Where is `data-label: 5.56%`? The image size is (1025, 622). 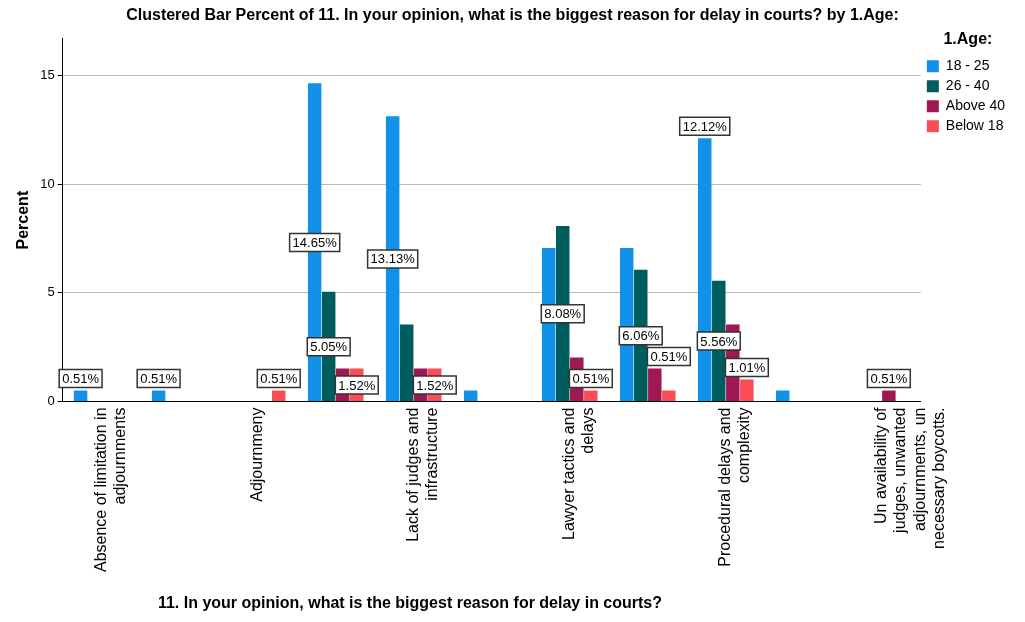 data-label: 5.56% is located at coordinates (719, 341).